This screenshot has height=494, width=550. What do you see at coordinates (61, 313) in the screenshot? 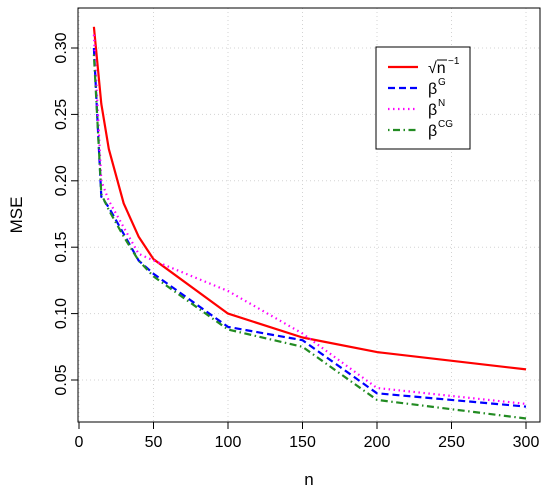
I see `y-tick-label: 0.10` at bounding box center [61, 313].